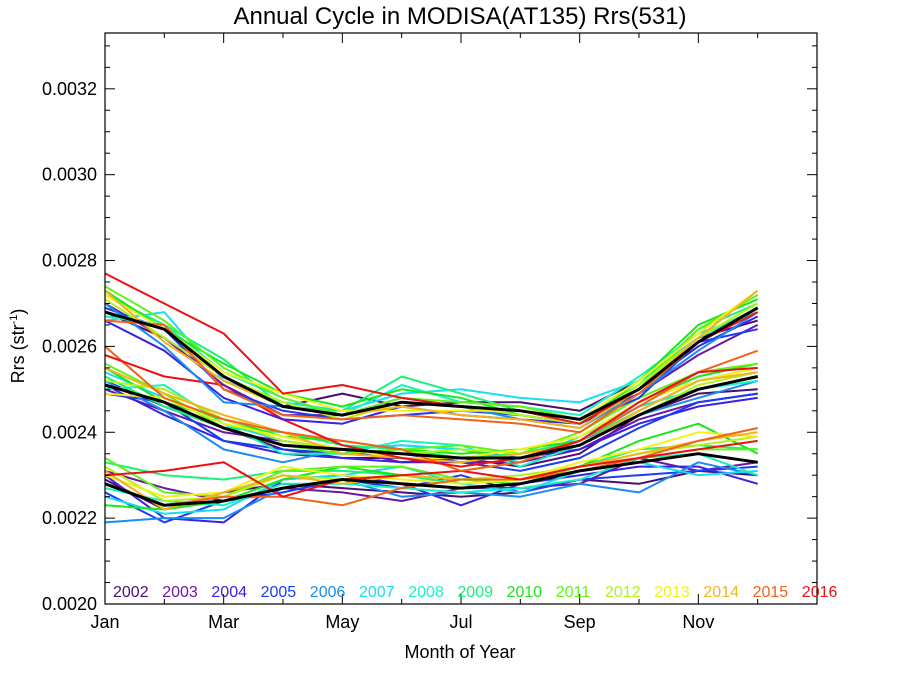  I want to click on legend-year-2011: 2011, so click(573, 592).